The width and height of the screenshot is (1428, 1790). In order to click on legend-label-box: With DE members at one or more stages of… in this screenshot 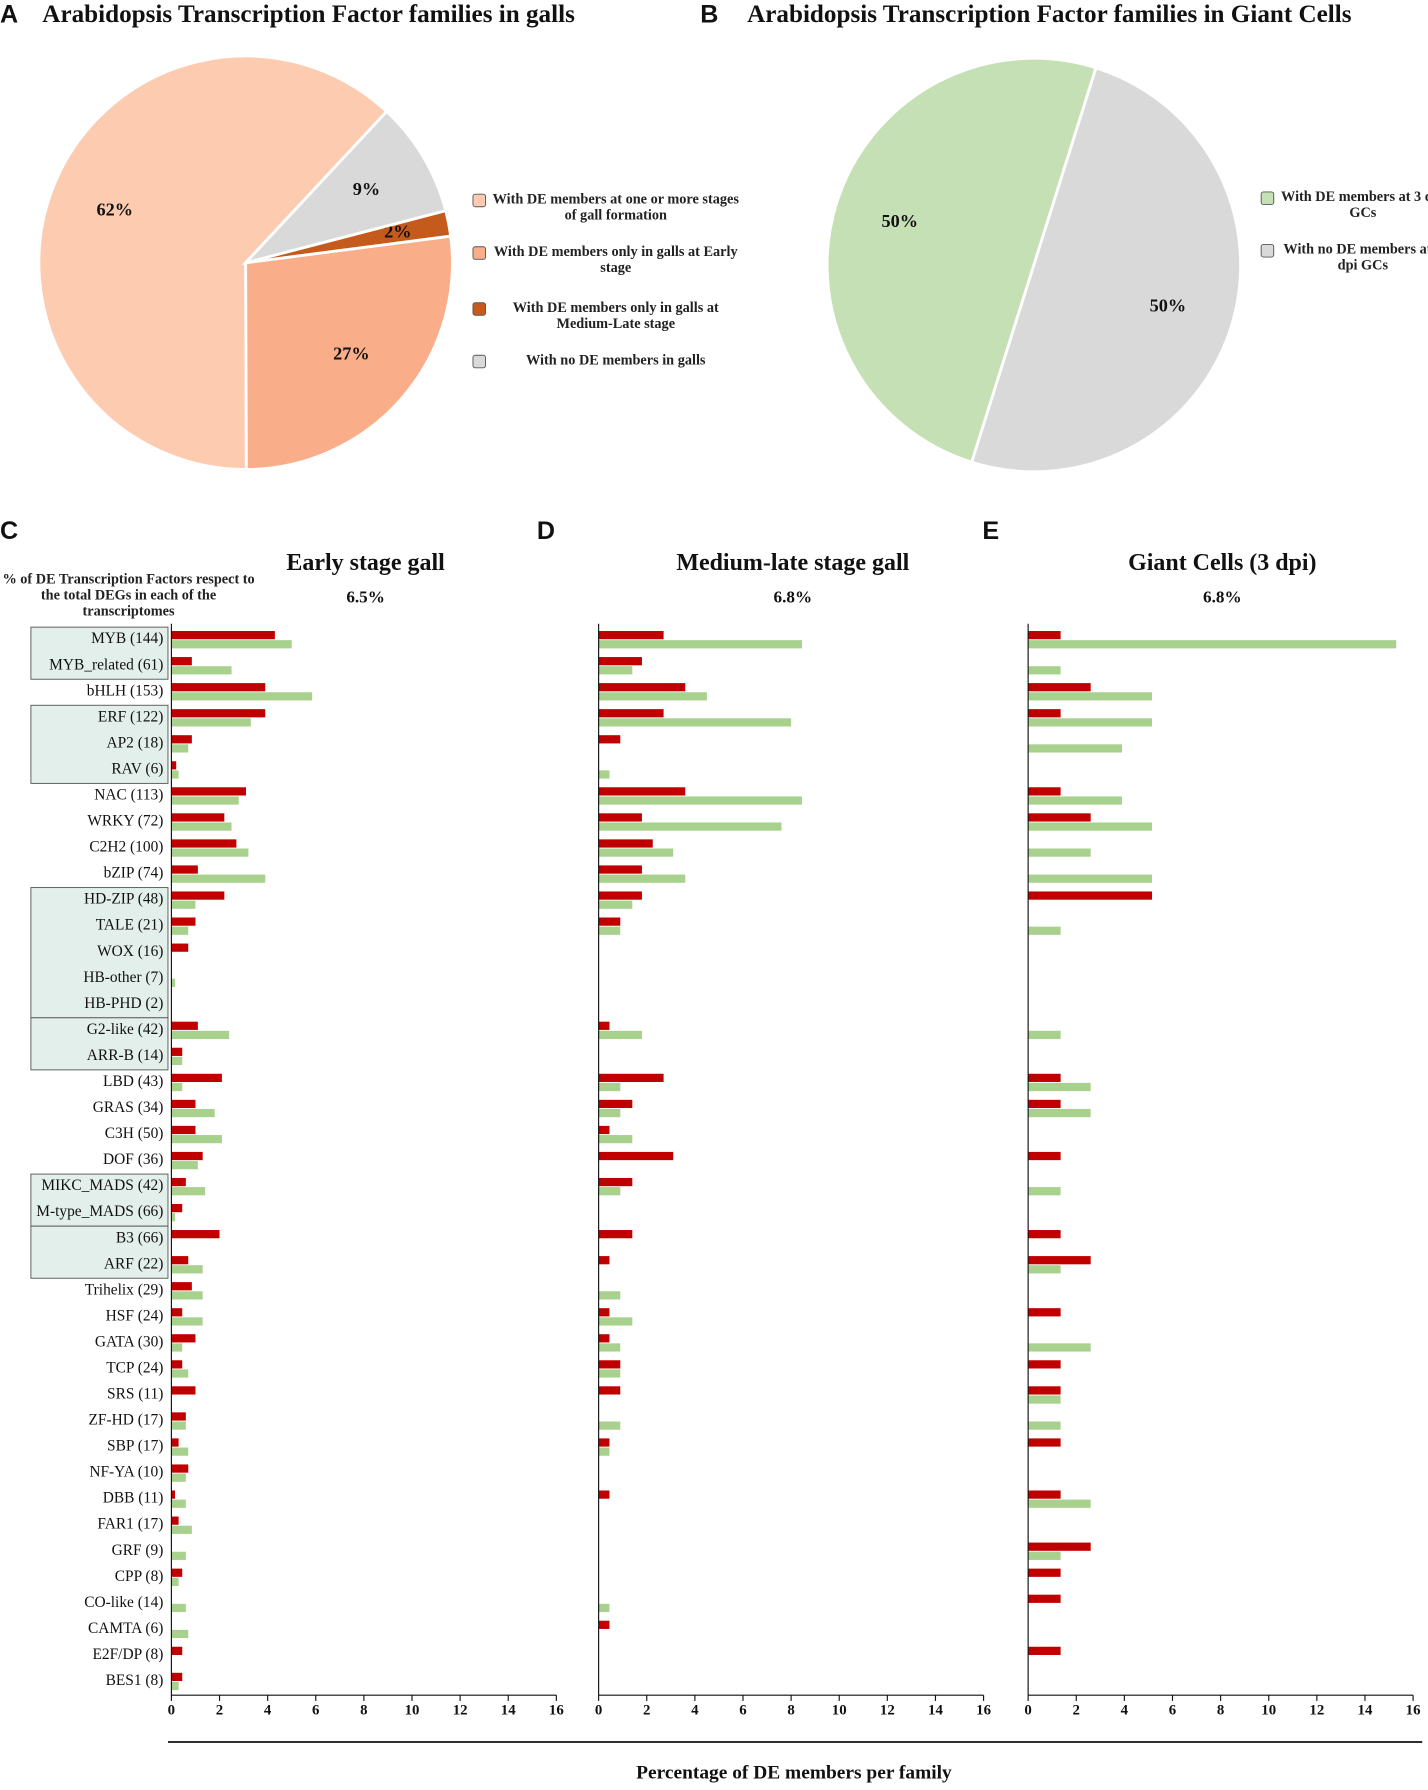, I will do `click(616, 207)`.